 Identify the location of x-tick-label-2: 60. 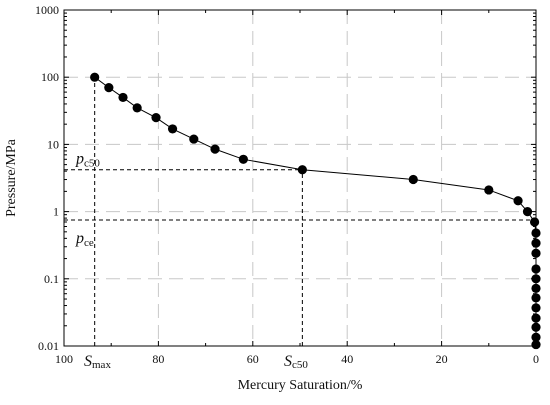
(253, 359).